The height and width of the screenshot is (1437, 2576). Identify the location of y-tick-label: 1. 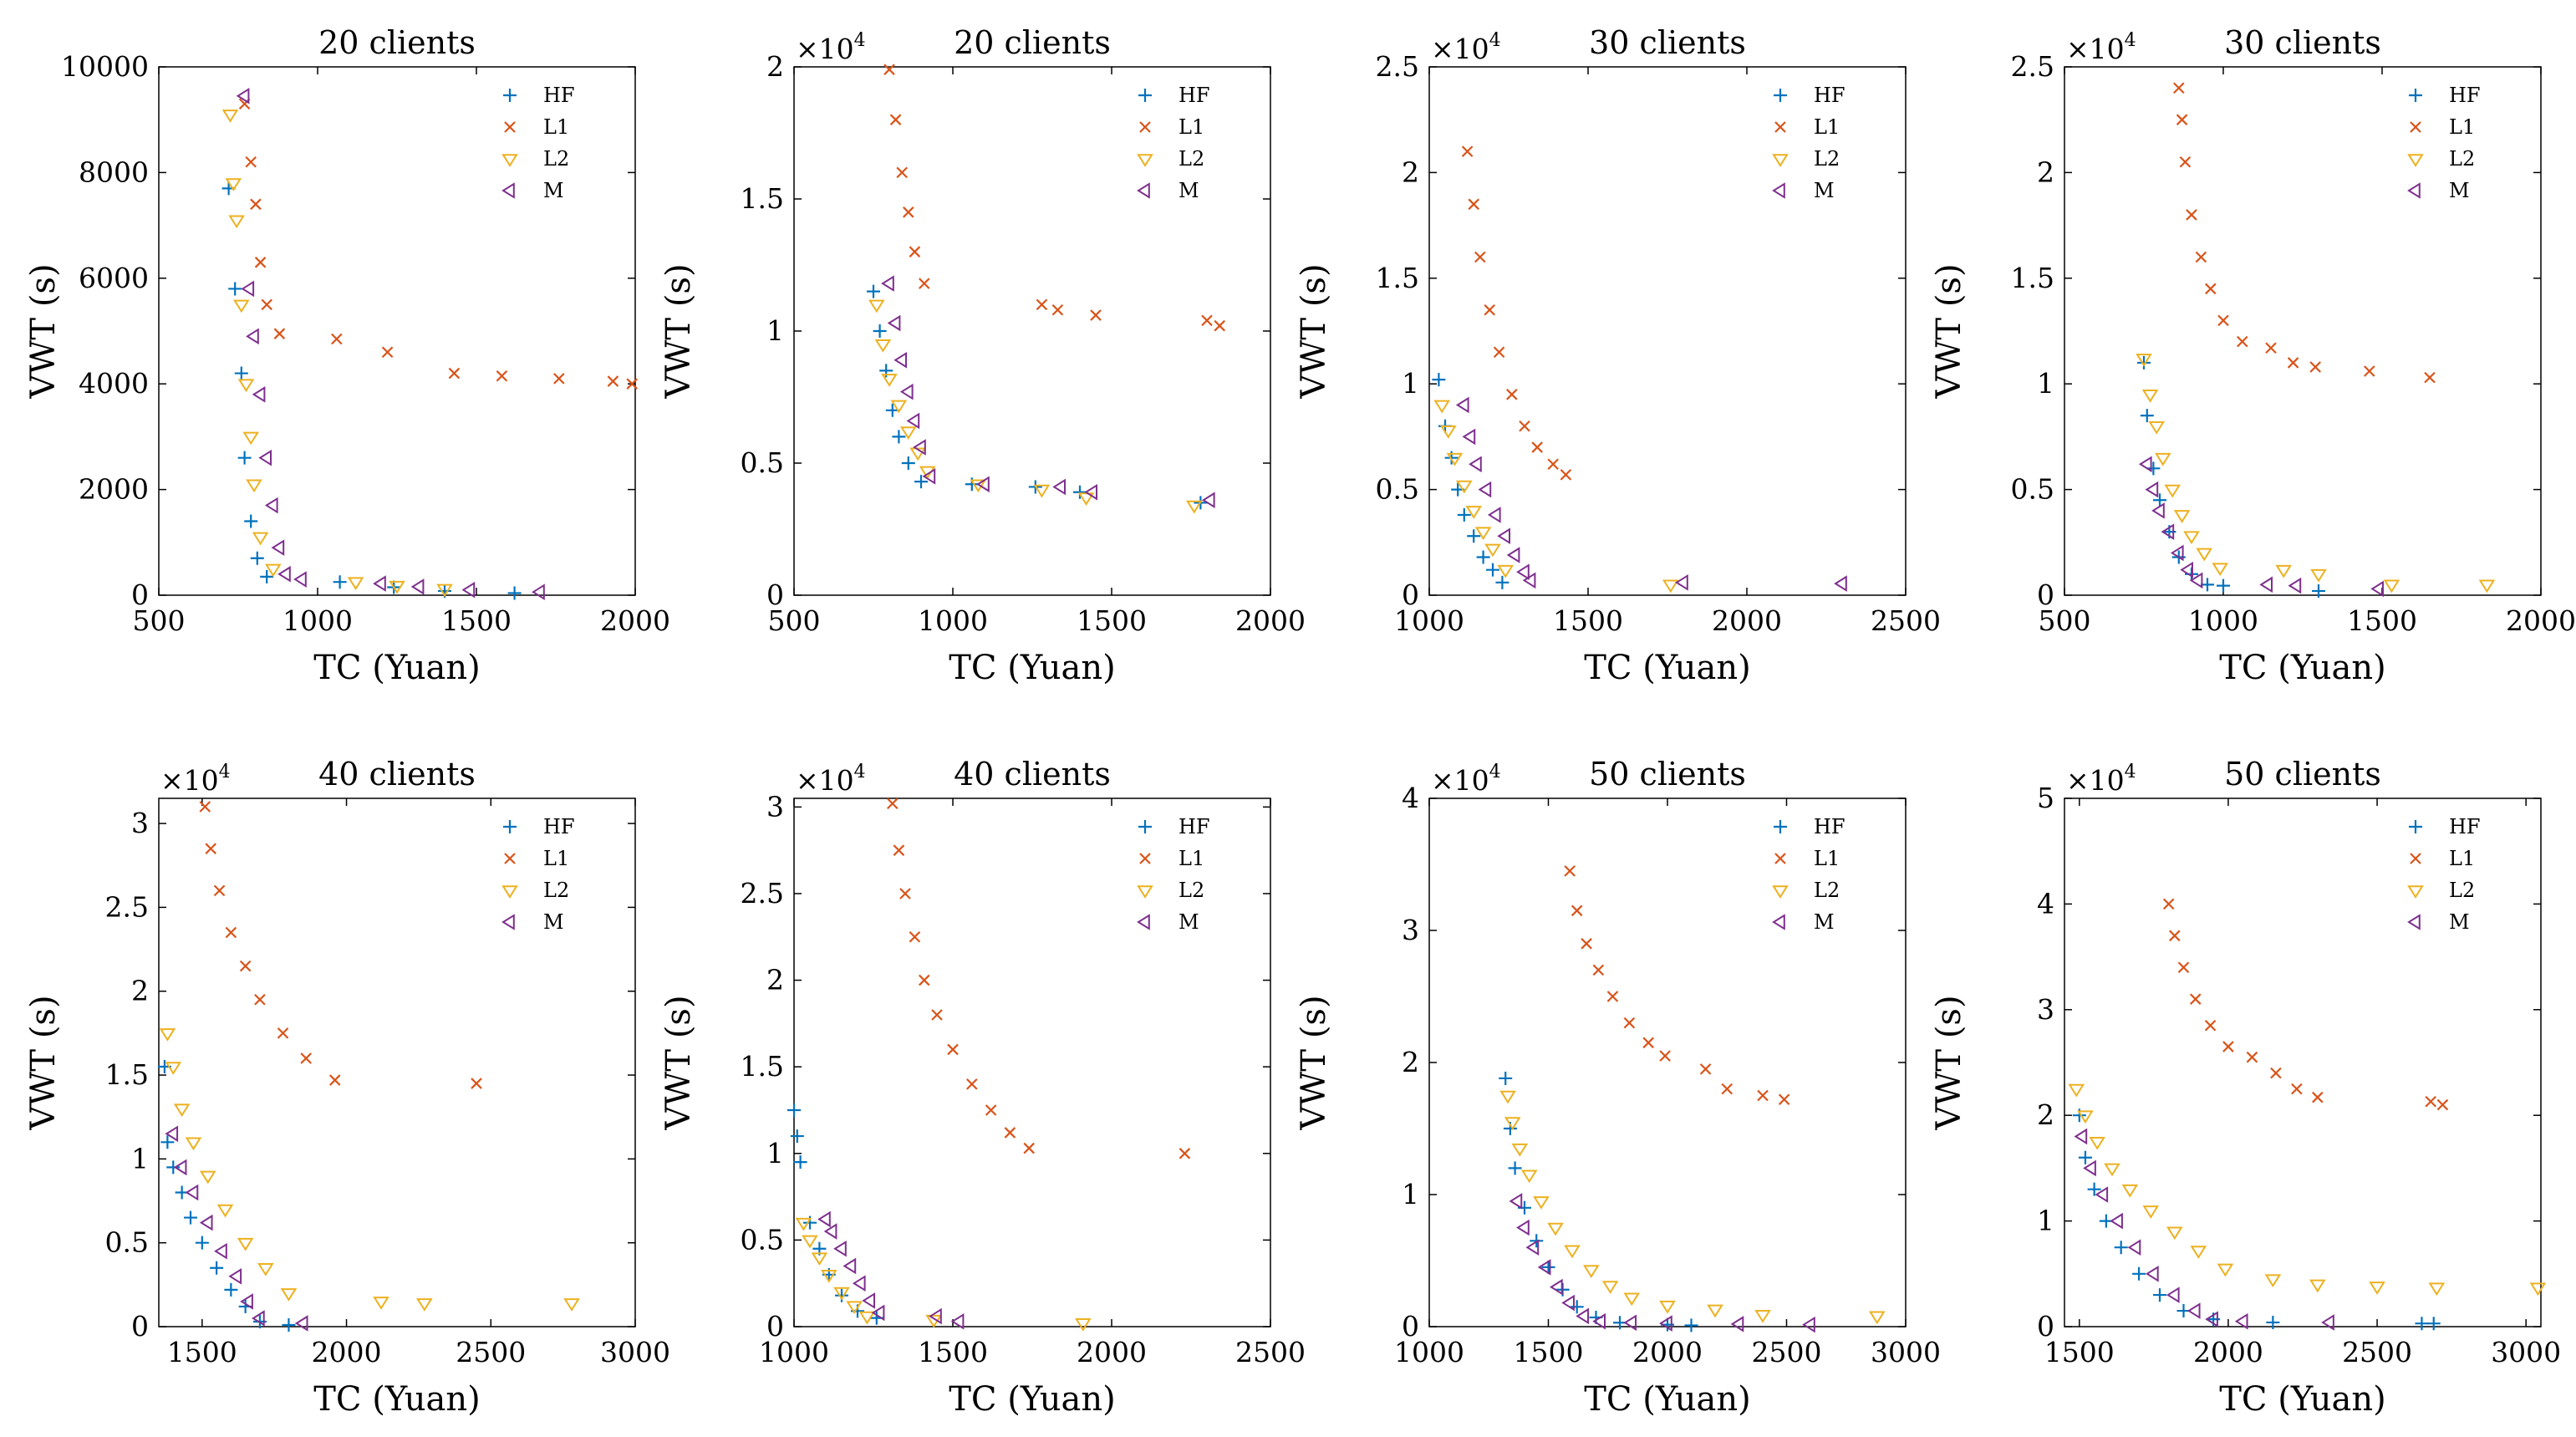
(2045, 1221).